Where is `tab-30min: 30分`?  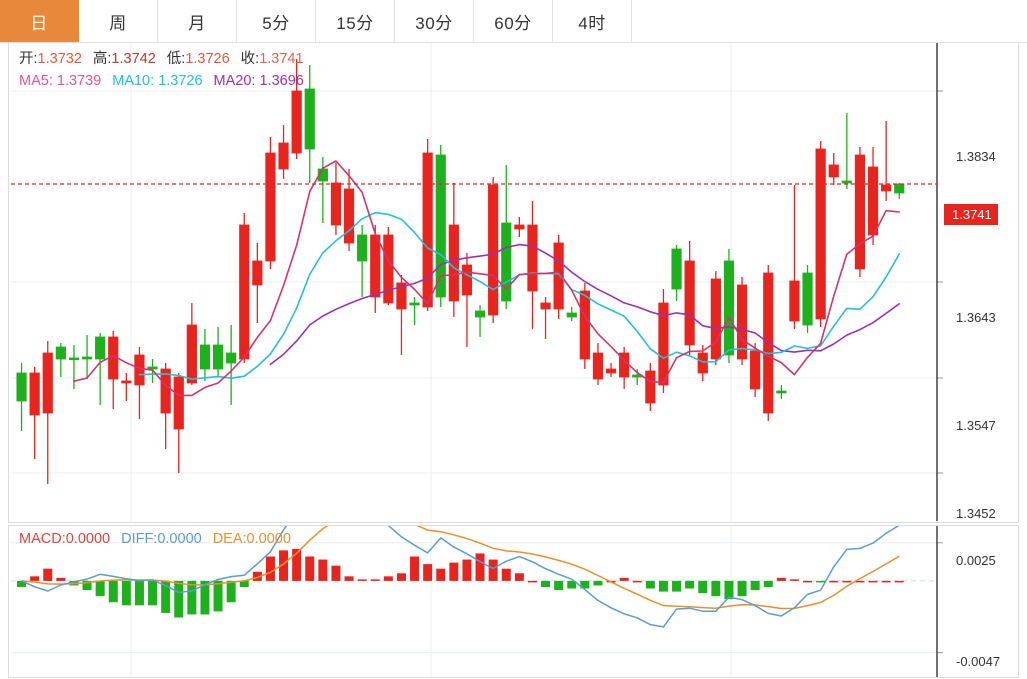
tab-30min: 30分 is located at coordinates (434, 21).